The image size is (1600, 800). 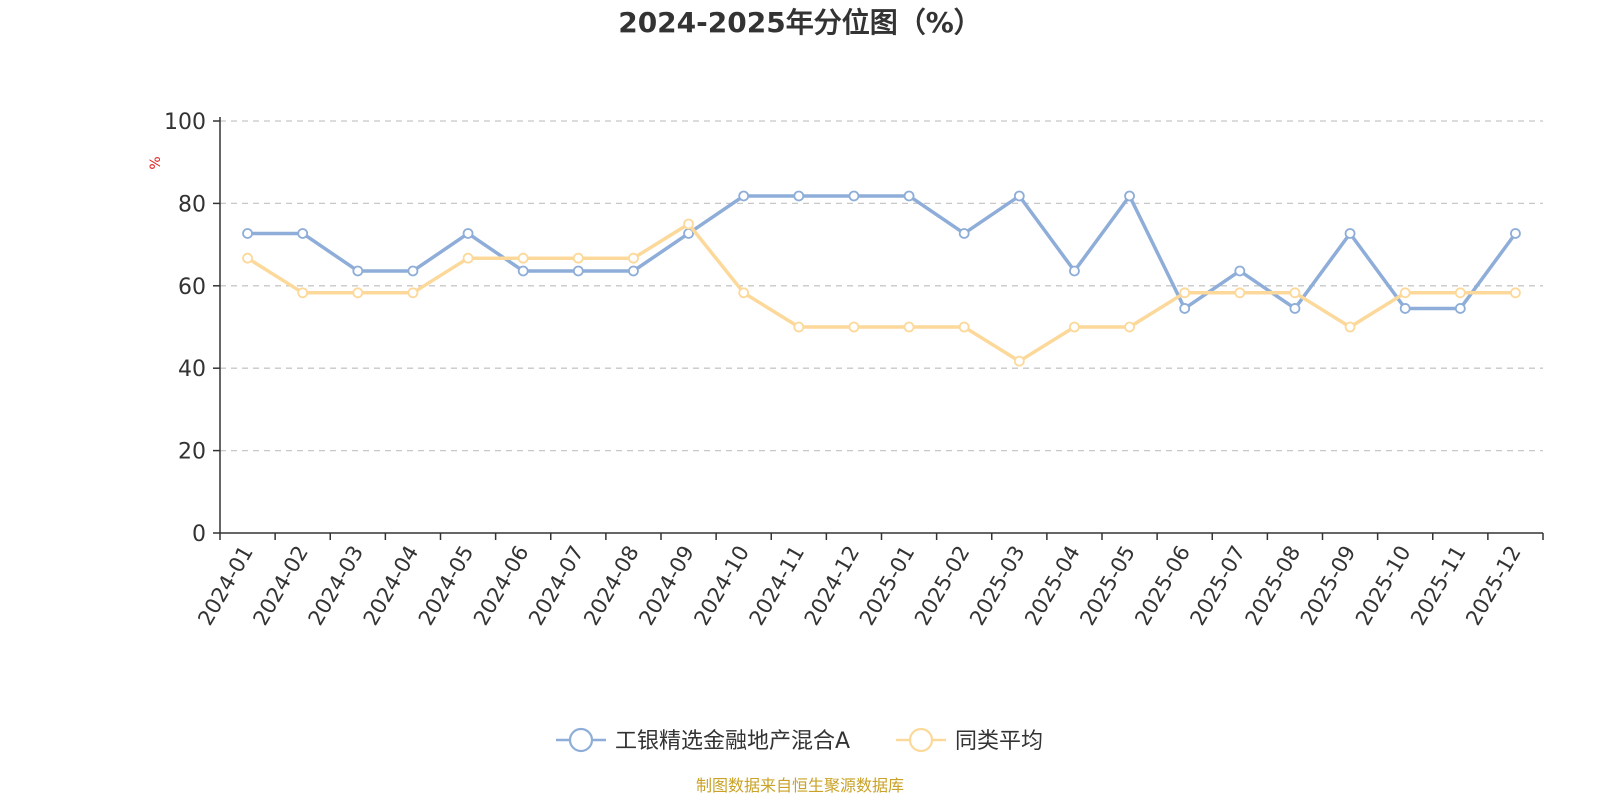 I want to click on legend: 工银精选金融地产混合A 同类平均, so click(x=799, y=740).